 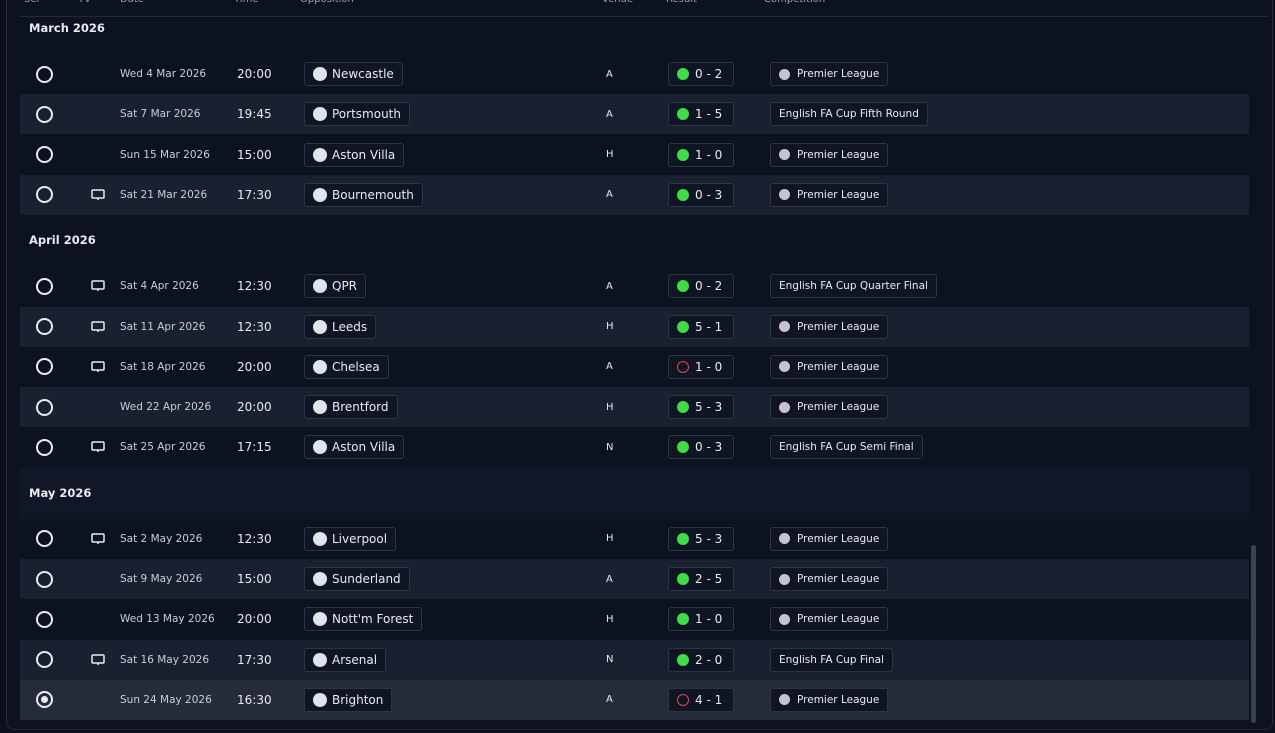 What do you see at coordinates (701, 659) in the screenshot?
I see `result-box: 2 - 0` at bounding box center [701, 659].